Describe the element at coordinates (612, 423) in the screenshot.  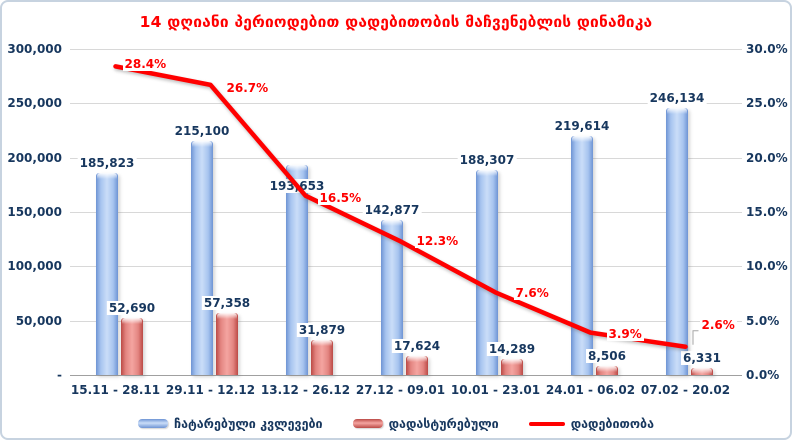
I see `legend-label-positivity: დადებითობა` at that location.